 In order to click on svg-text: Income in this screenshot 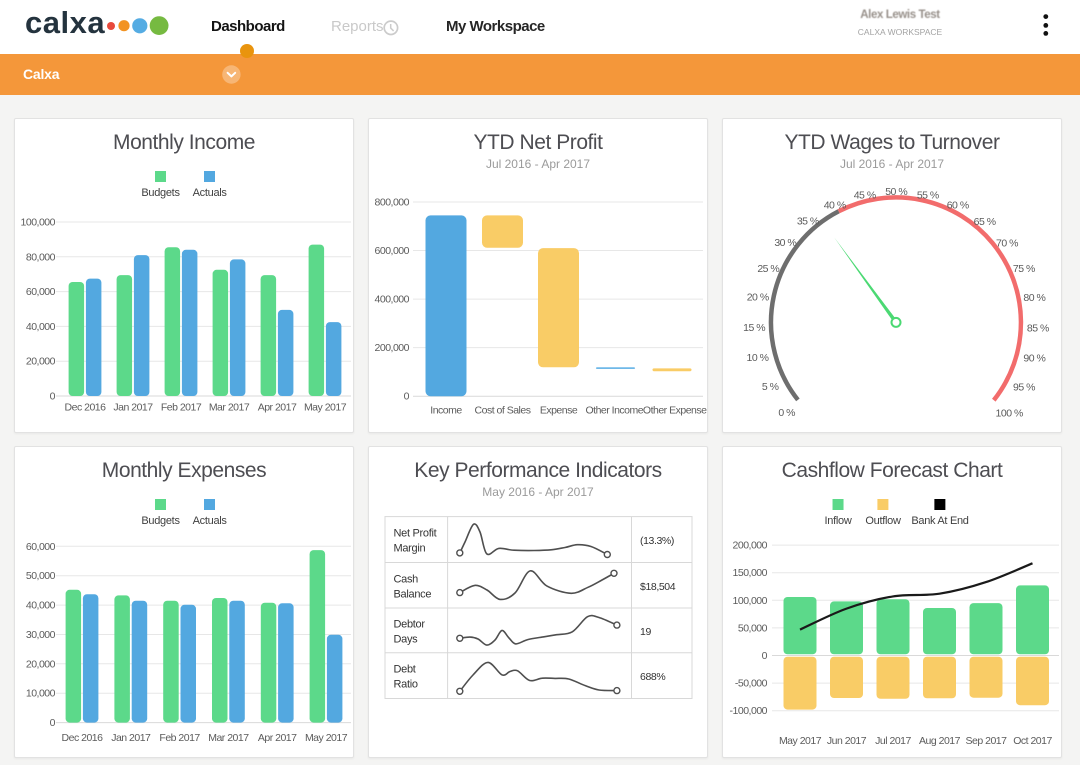, I will do `click(446, 411)`.